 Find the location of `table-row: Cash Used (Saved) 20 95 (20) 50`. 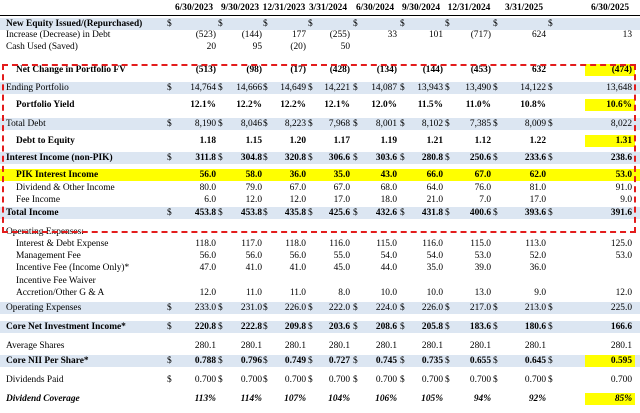

table-row: Cash Used (Saved) 20 95 (20) 50 is located at coordinates (320, 47).